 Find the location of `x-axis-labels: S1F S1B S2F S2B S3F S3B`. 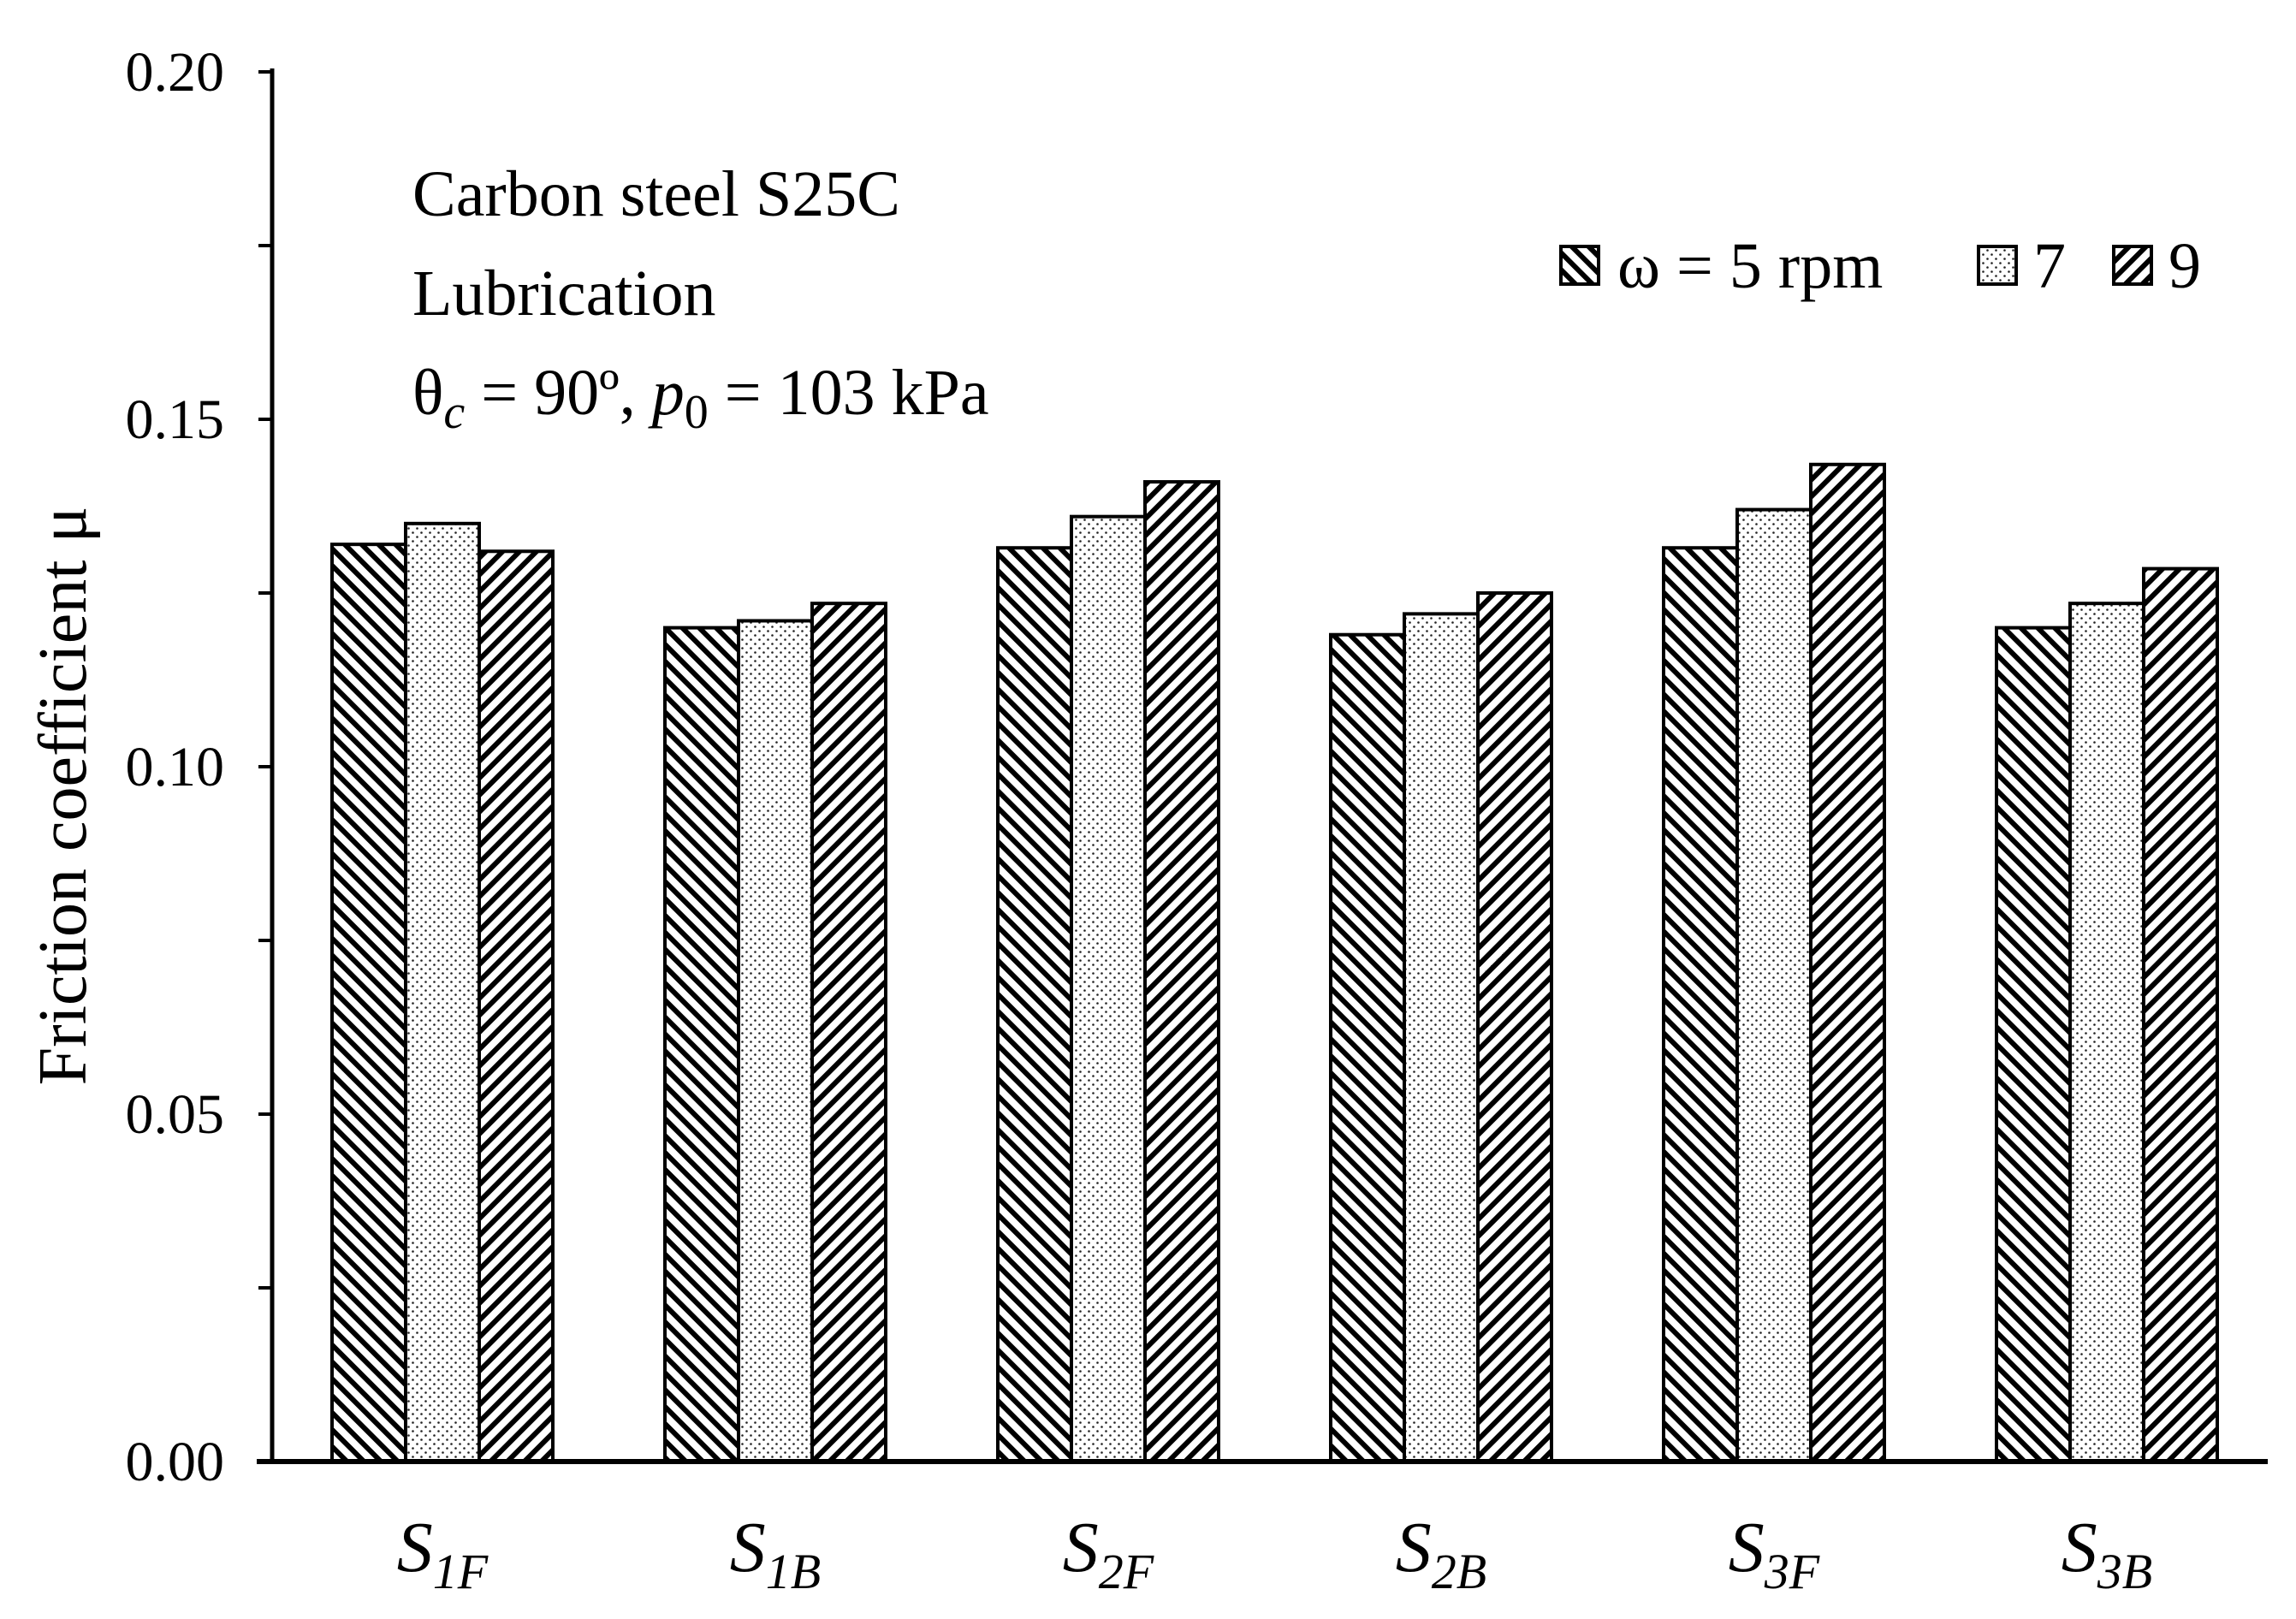

x-axis-labels: S1F S1B S2F S2B S3F S3B is located at coordinates (1274, 1553).